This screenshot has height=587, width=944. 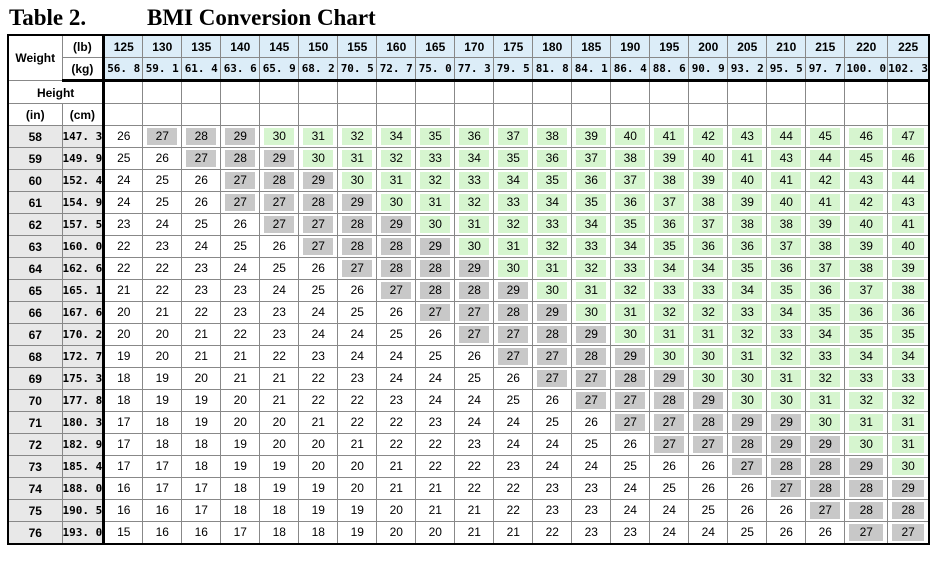 I want to click on weight-kg-cell: 102. 3, so click(x=908, y=69).